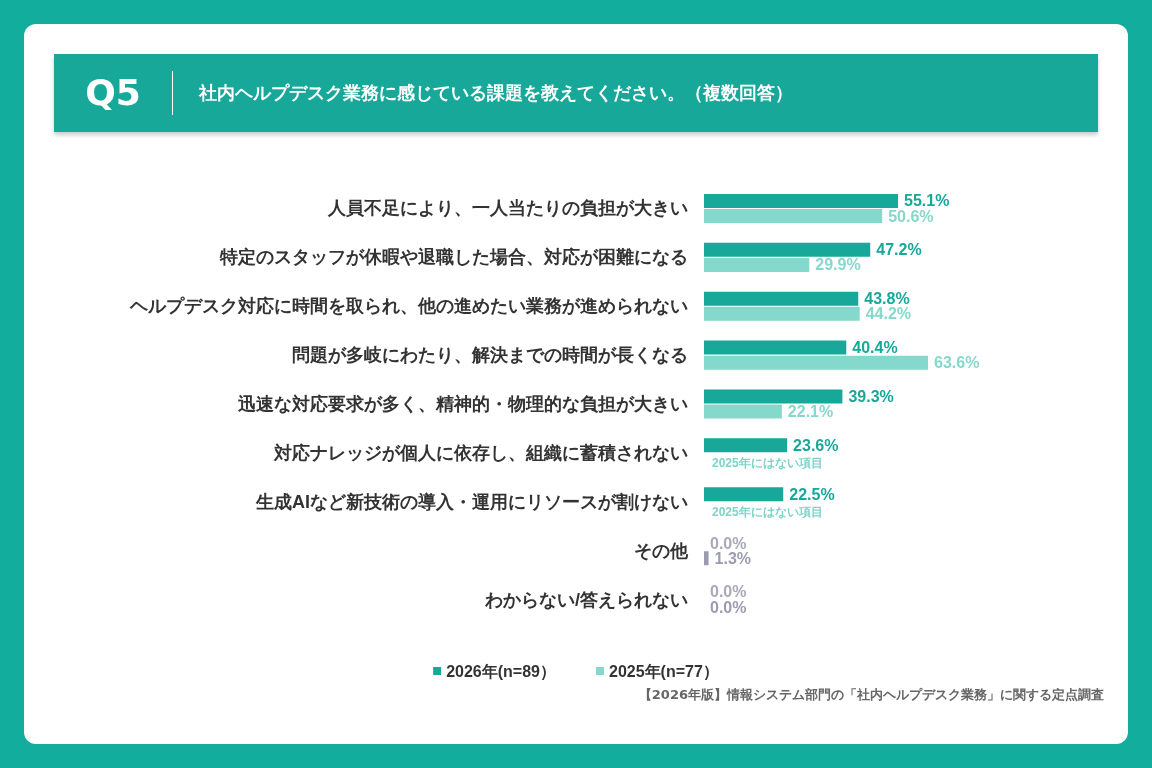 This screenshot has height=768, width=1152. I want to click on data-label: 1.3%, so click(733, 558).